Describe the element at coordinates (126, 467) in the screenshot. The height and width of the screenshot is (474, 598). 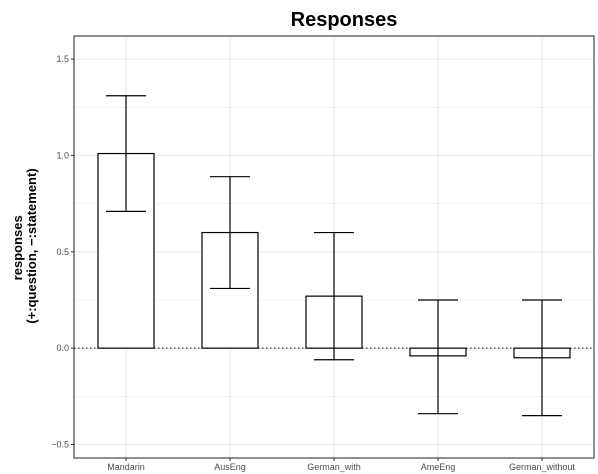
I see `x-tick-label: Mandarin` at that location.